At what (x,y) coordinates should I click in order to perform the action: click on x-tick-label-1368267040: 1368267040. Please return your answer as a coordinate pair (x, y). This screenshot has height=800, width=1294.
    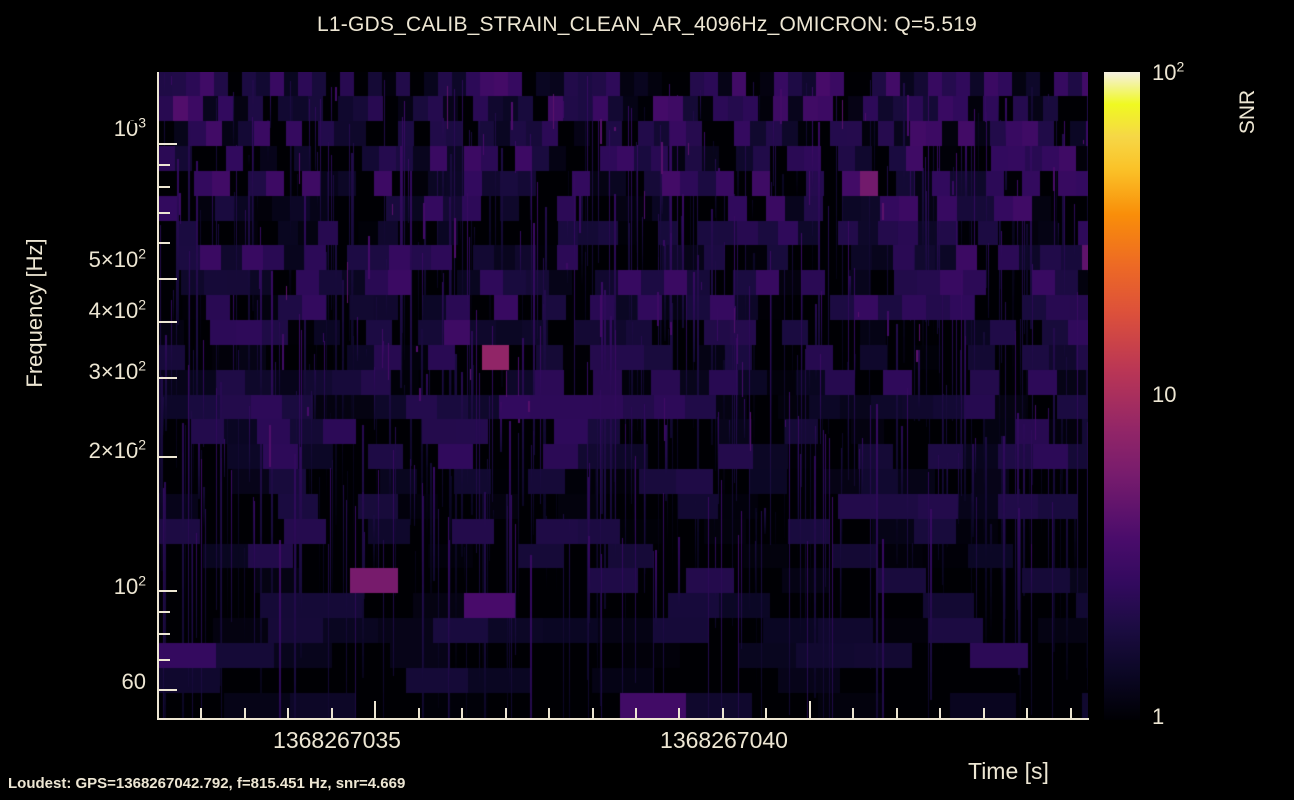
    Looking at the image, I should click on (724, 740).